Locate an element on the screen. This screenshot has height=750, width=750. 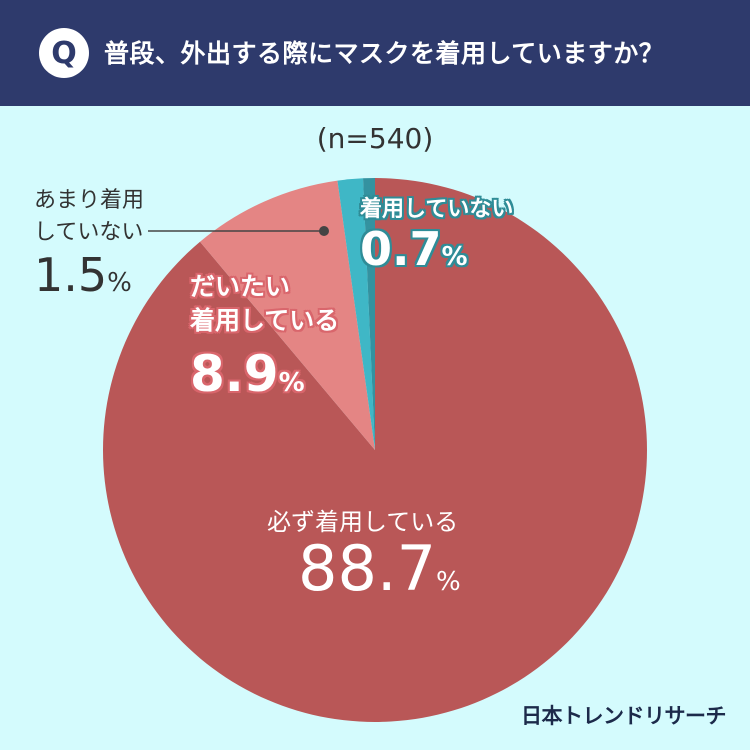
value-not-wear: 0.7% is located at coordinates (414, 249).